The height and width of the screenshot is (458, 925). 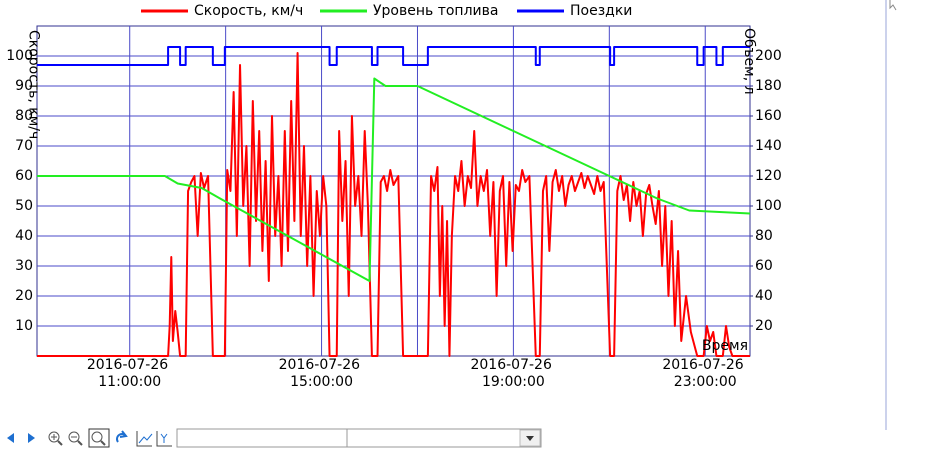 I want to click on legend-label: Скорость, км/ч, so click(x=248, y=11).